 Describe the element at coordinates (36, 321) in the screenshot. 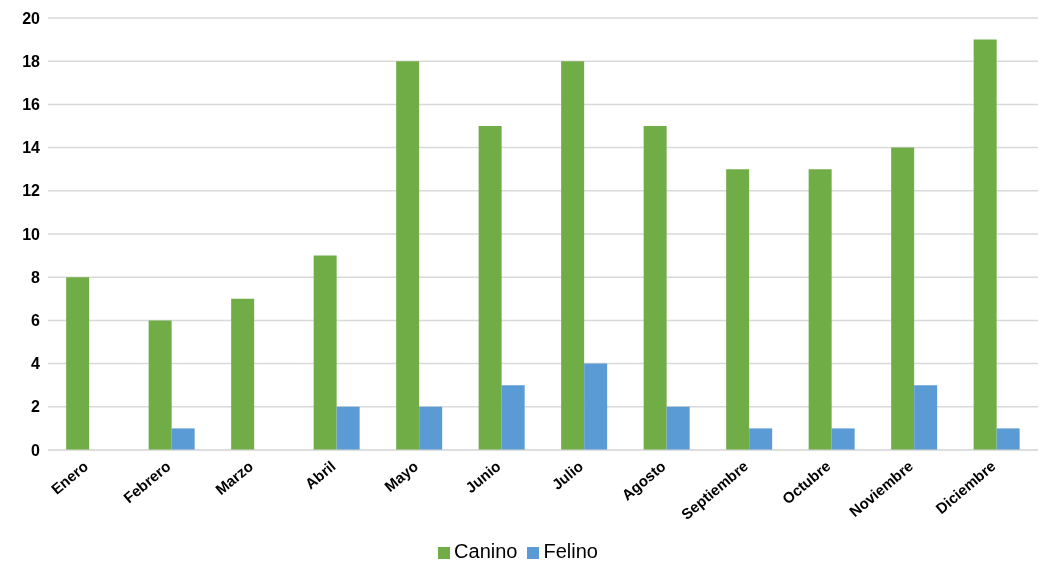

I see `y-tick-label: 6` at that location.